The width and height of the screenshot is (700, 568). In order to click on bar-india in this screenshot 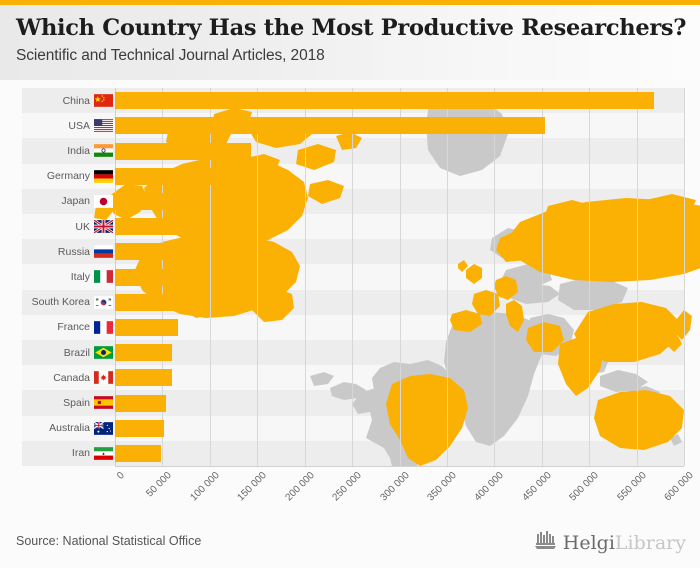, I will do `click(183, 151)`.